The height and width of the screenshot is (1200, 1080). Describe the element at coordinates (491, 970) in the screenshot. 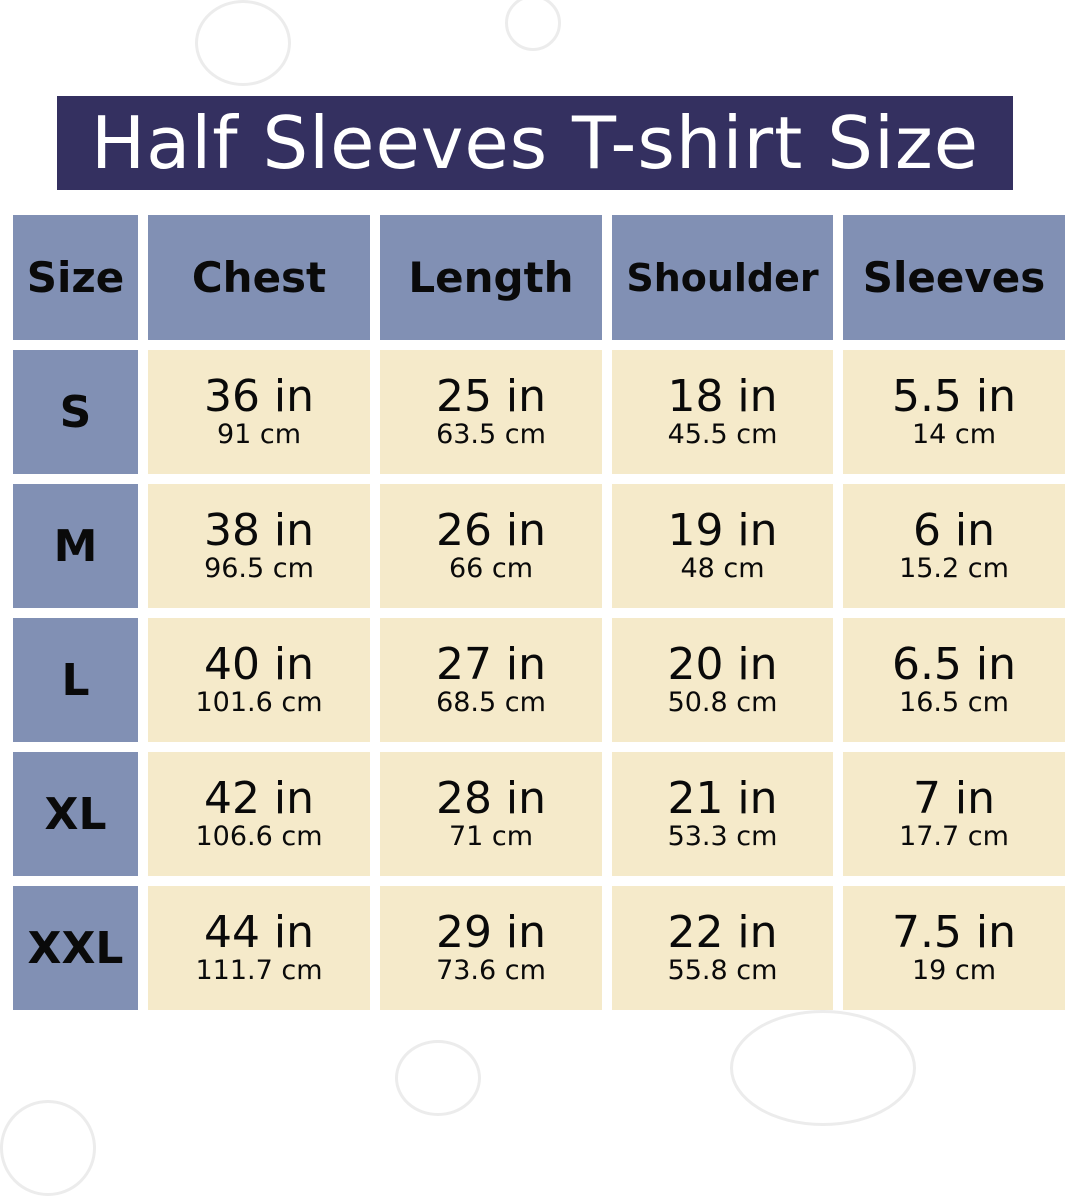

I see `cm-value: 73.6 cm` at that location.